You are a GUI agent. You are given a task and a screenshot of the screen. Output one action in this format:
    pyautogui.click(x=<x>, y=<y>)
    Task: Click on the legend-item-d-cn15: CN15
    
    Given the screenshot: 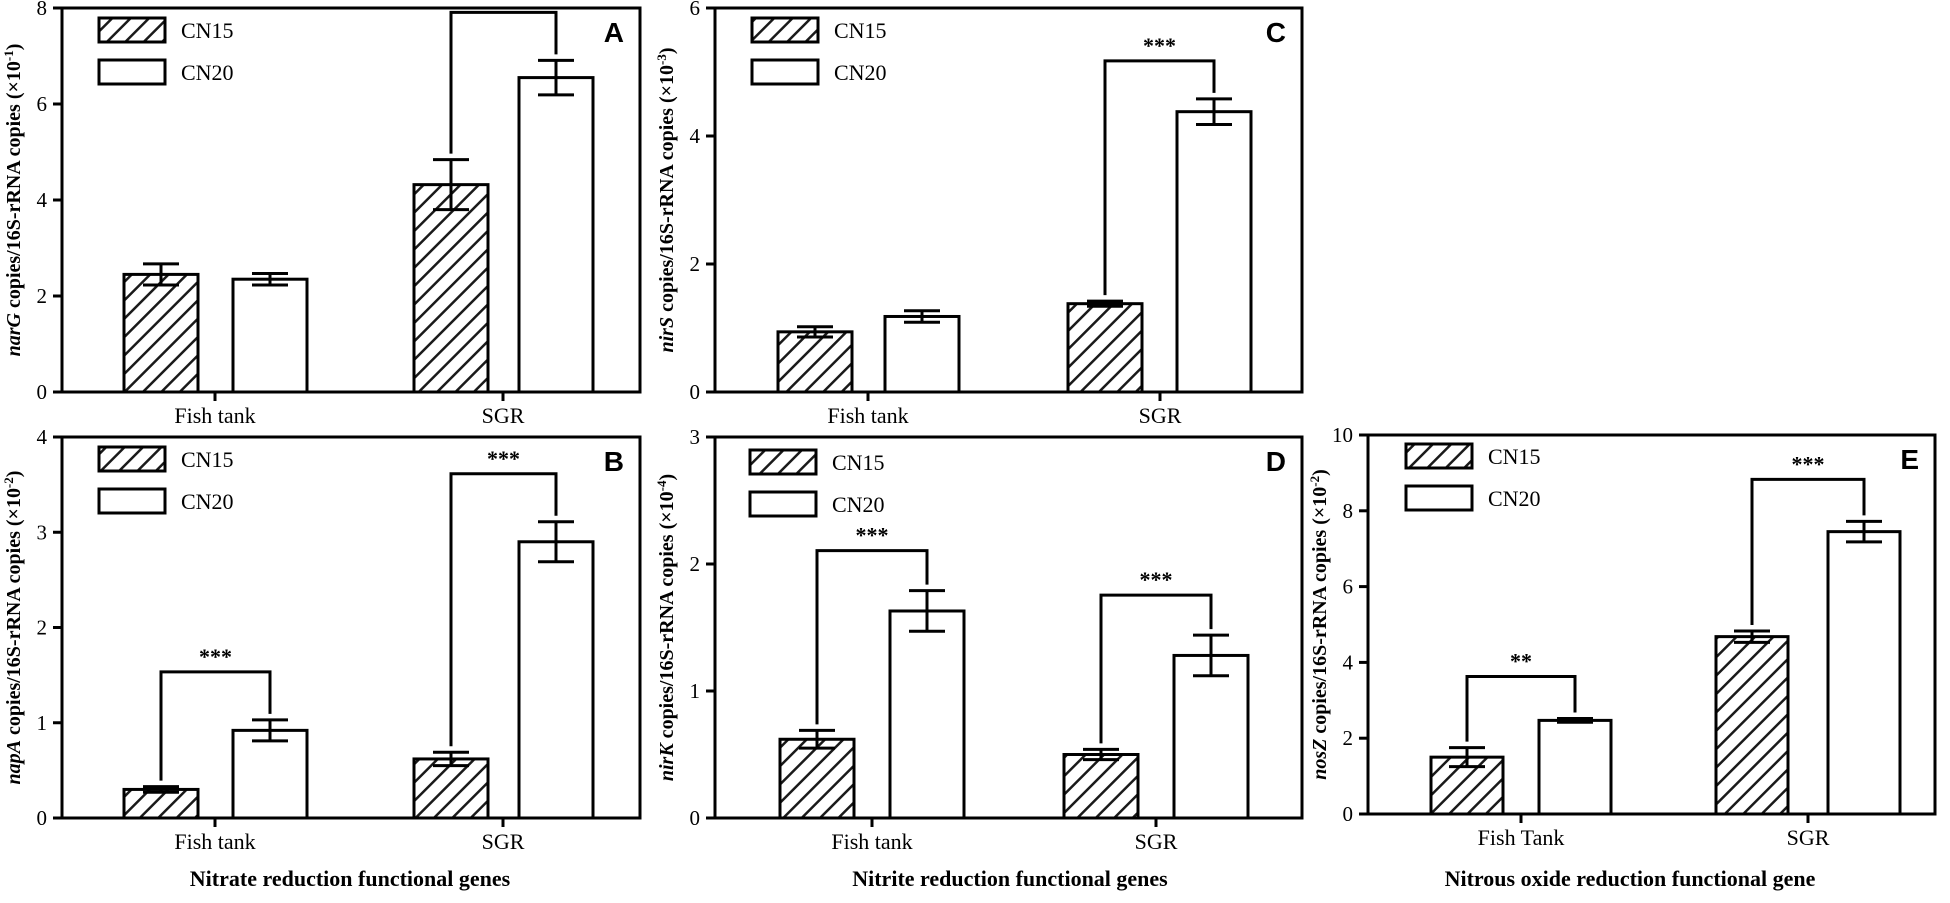 What is the action you would take?
    pyautogui.click(x=816, y=462)
    